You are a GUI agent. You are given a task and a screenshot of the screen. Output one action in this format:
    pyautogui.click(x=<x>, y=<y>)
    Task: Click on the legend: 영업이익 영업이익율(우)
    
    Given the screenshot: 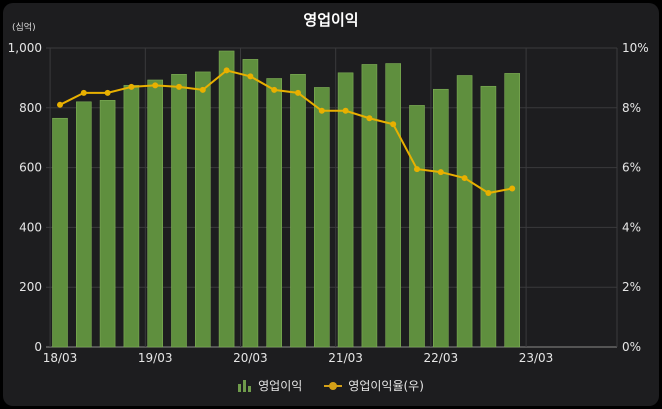 What is the action you would take?
    pyautogui.click(x=331, y=385)
    